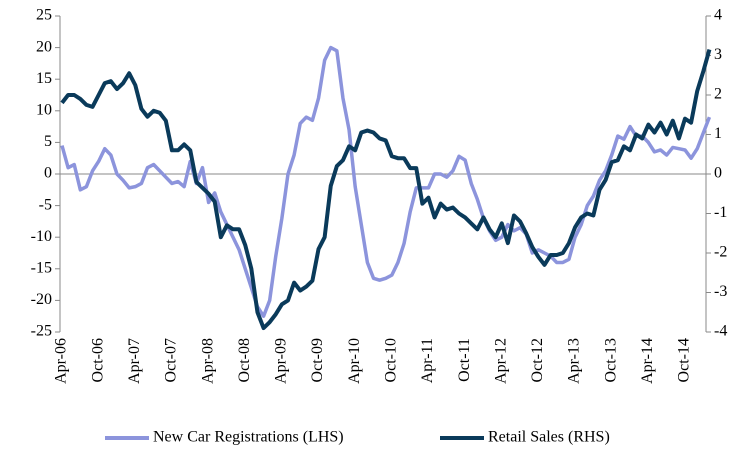 Image resolution: width=748 pixels, height=453 pixels. I want to click on x-tick-label: Oct-07, so click(171, 360).